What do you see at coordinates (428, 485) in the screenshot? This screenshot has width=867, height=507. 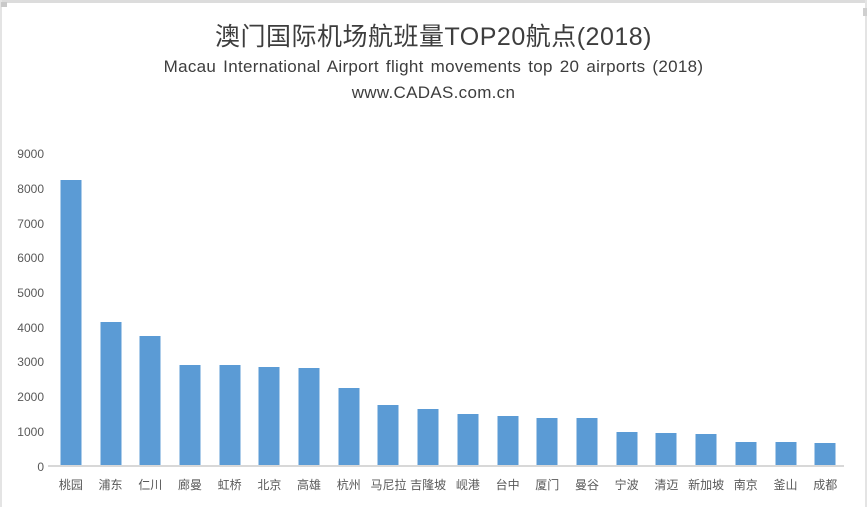 I see `x-axis-label: 吉隆坡` at bounding box center [428, 485].